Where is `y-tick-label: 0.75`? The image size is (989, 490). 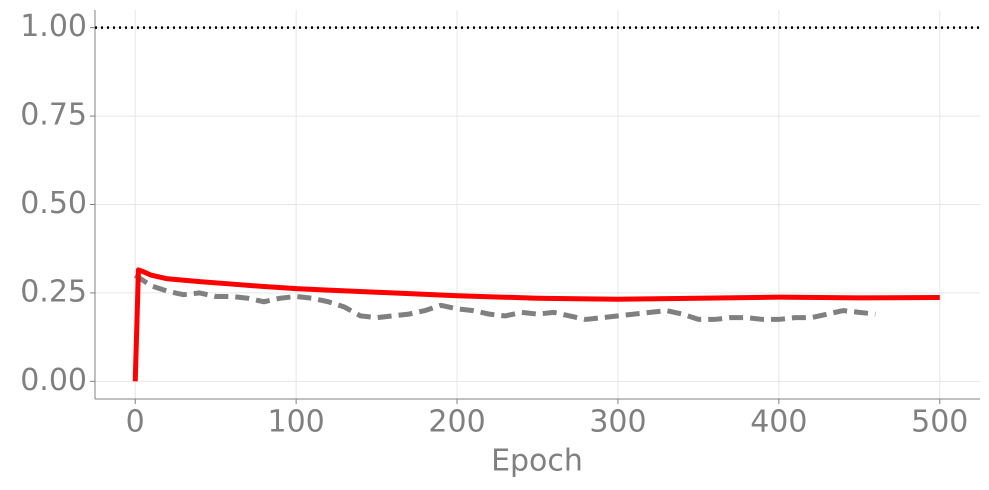
y-tick-label: 0.75 is located at coordinates (53, 115).